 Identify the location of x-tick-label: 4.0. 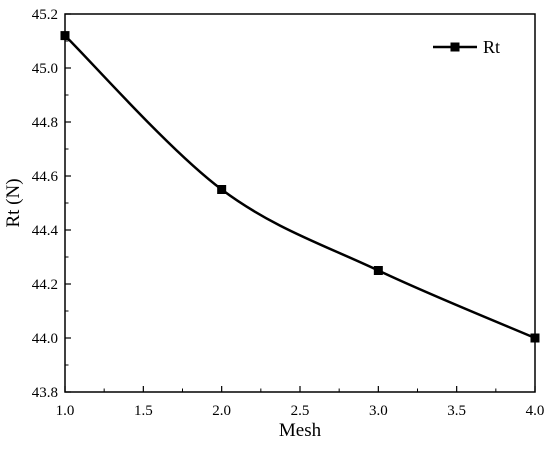
(535, 411).